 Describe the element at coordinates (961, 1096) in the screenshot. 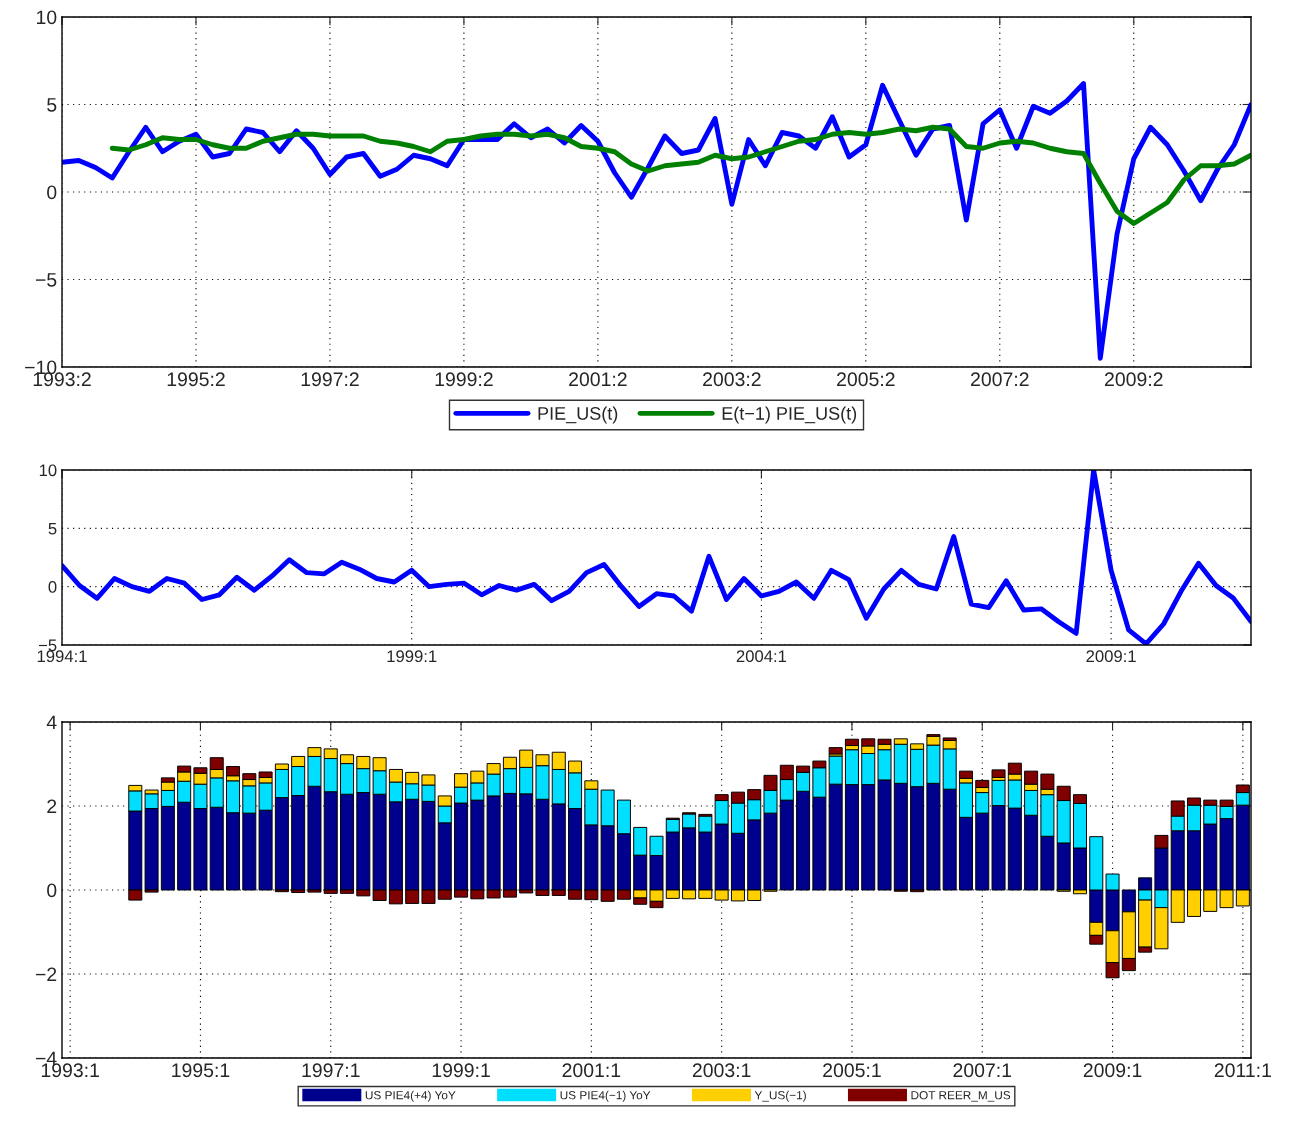

I see `legend-label: DOT REER_M_US` at that location.